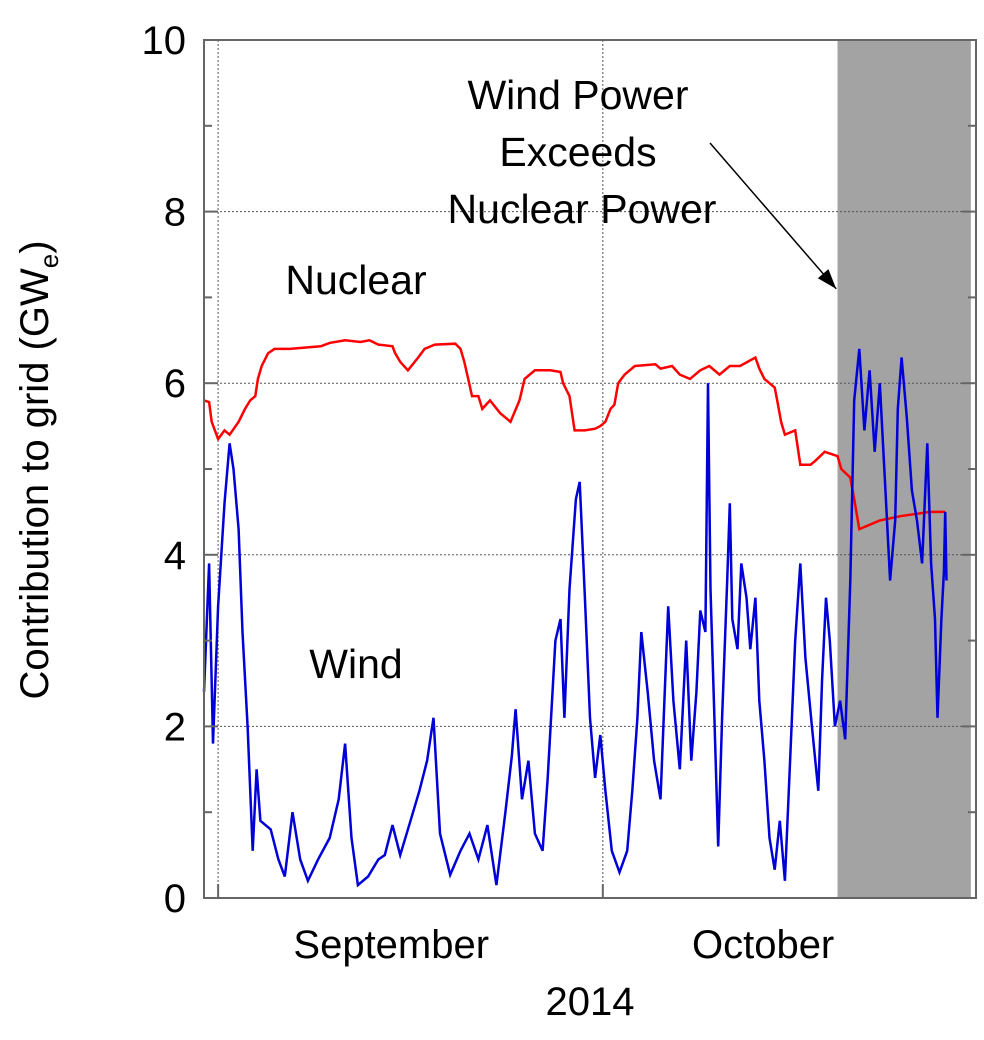  Describe the element at coordinates (175, 727) in the screenshot. I see `y-tick-label: 2` at that location.